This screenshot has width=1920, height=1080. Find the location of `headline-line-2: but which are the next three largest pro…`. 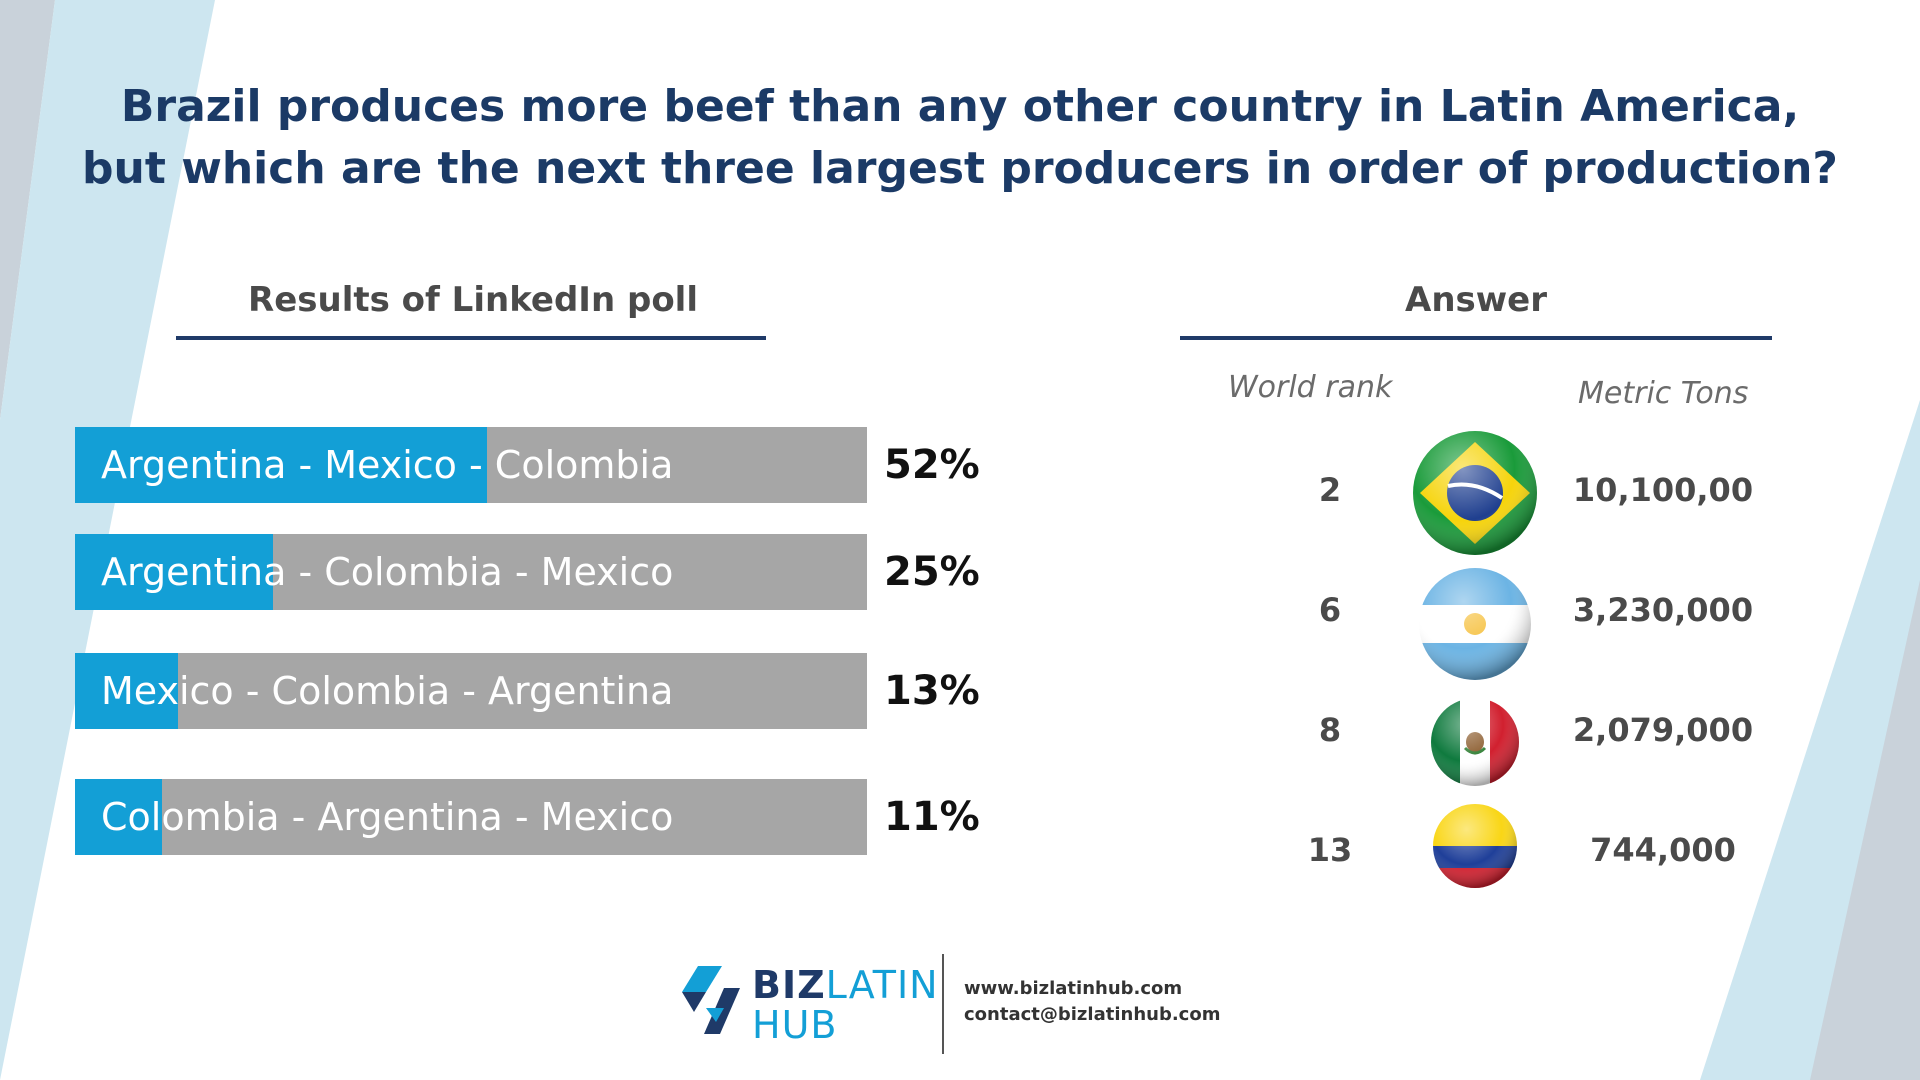

headline-line-2: but which are the next three largest pro… is located at coordinates (960, 168).